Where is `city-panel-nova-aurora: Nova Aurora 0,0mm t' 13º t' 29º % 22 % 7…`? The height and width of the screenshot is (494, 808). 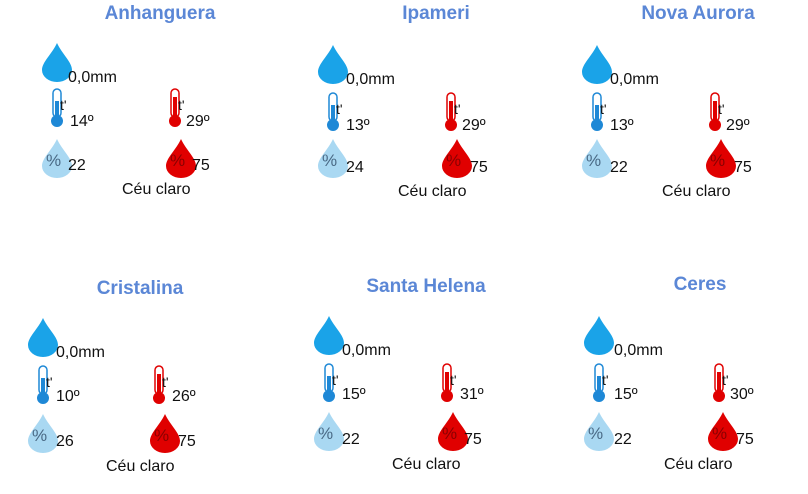 city-panel-nova-aurora: Nova Aurora 0,0mm t' 13º t' 29º % 22 % 7… is located at coordinates (693, 103).